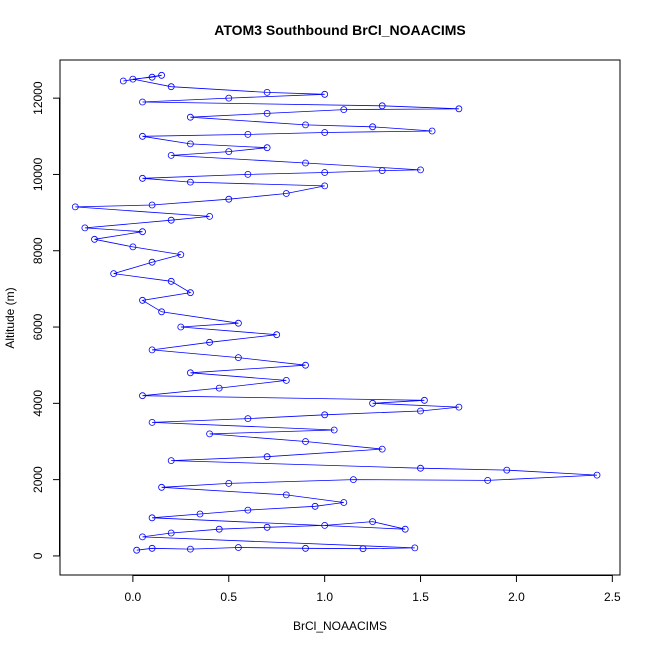 This screenshot has height=655, width=650. Describe the element at coordinates (340, 626) in the screenshot. I see `x-axis-label: BrCl_NOAACIMS` at that location.